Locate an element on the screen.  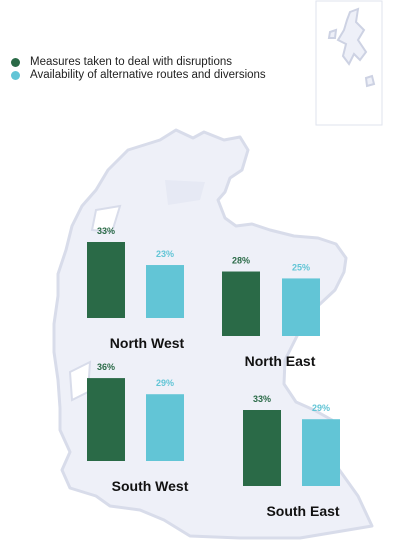
north-east-region-label: North East is located at coordinates (280, 361).